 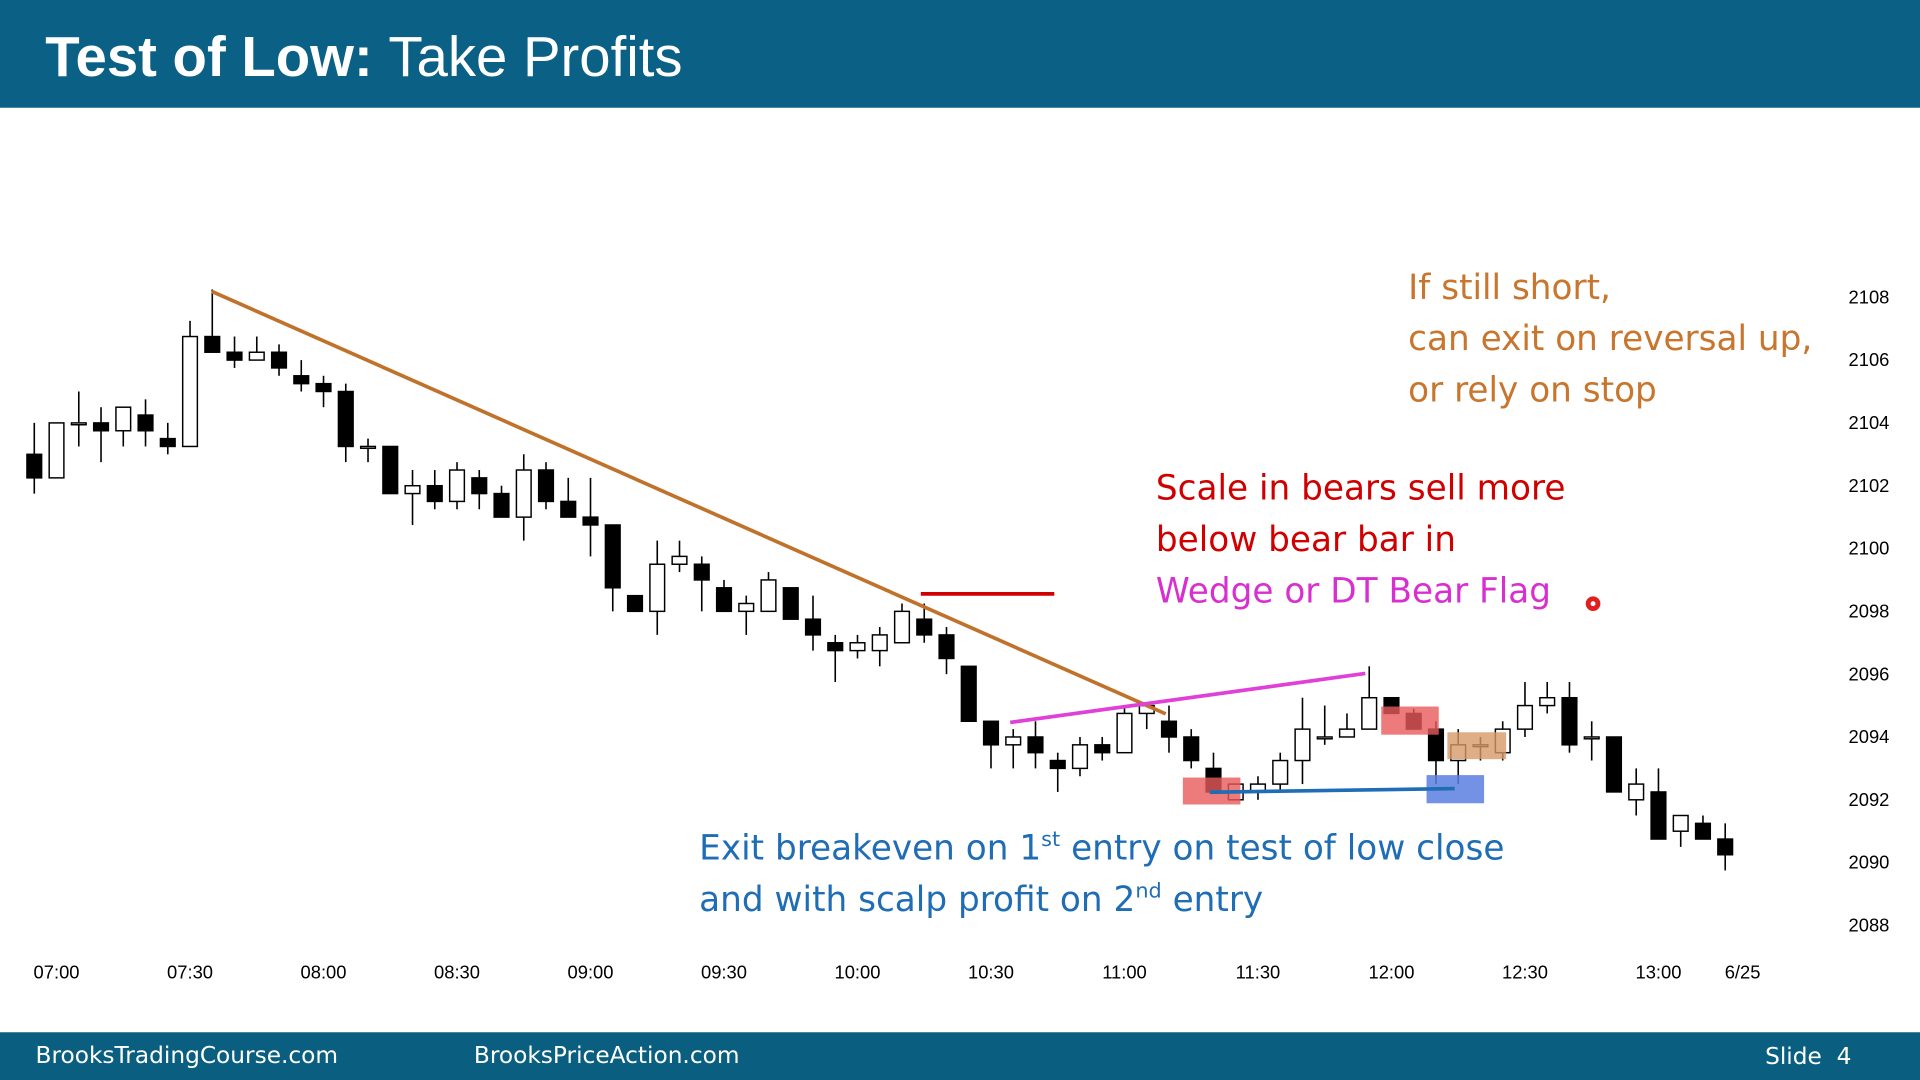 What do you see at coordinates (187, 1055) in the screenshot?
I see `footer-left: BrooksTradingCourse.com` at bounding box center [187, 1055].